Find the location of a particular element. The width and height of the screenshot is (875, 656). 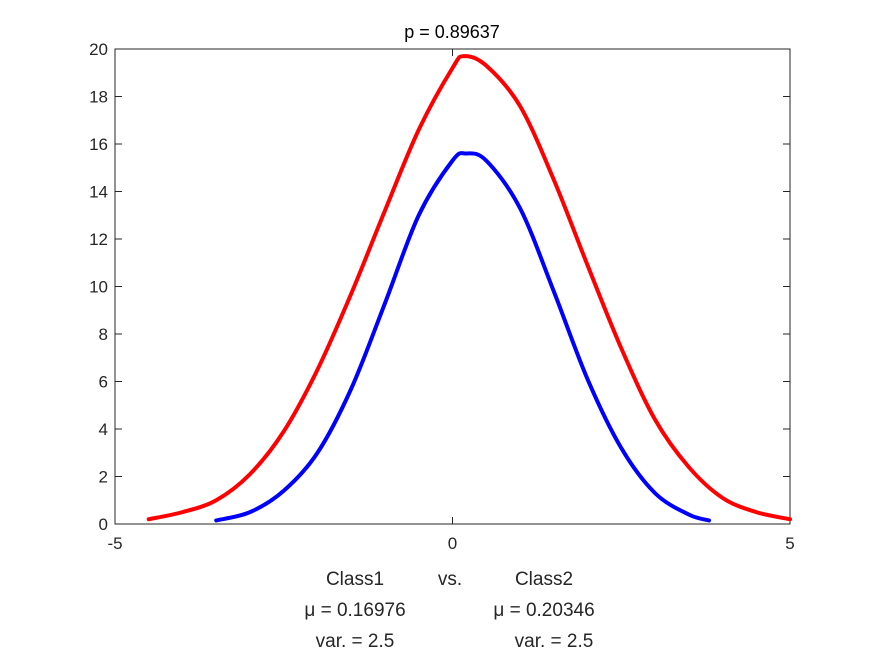

x-tick-label: 5 is located at coordinates (789, 543).